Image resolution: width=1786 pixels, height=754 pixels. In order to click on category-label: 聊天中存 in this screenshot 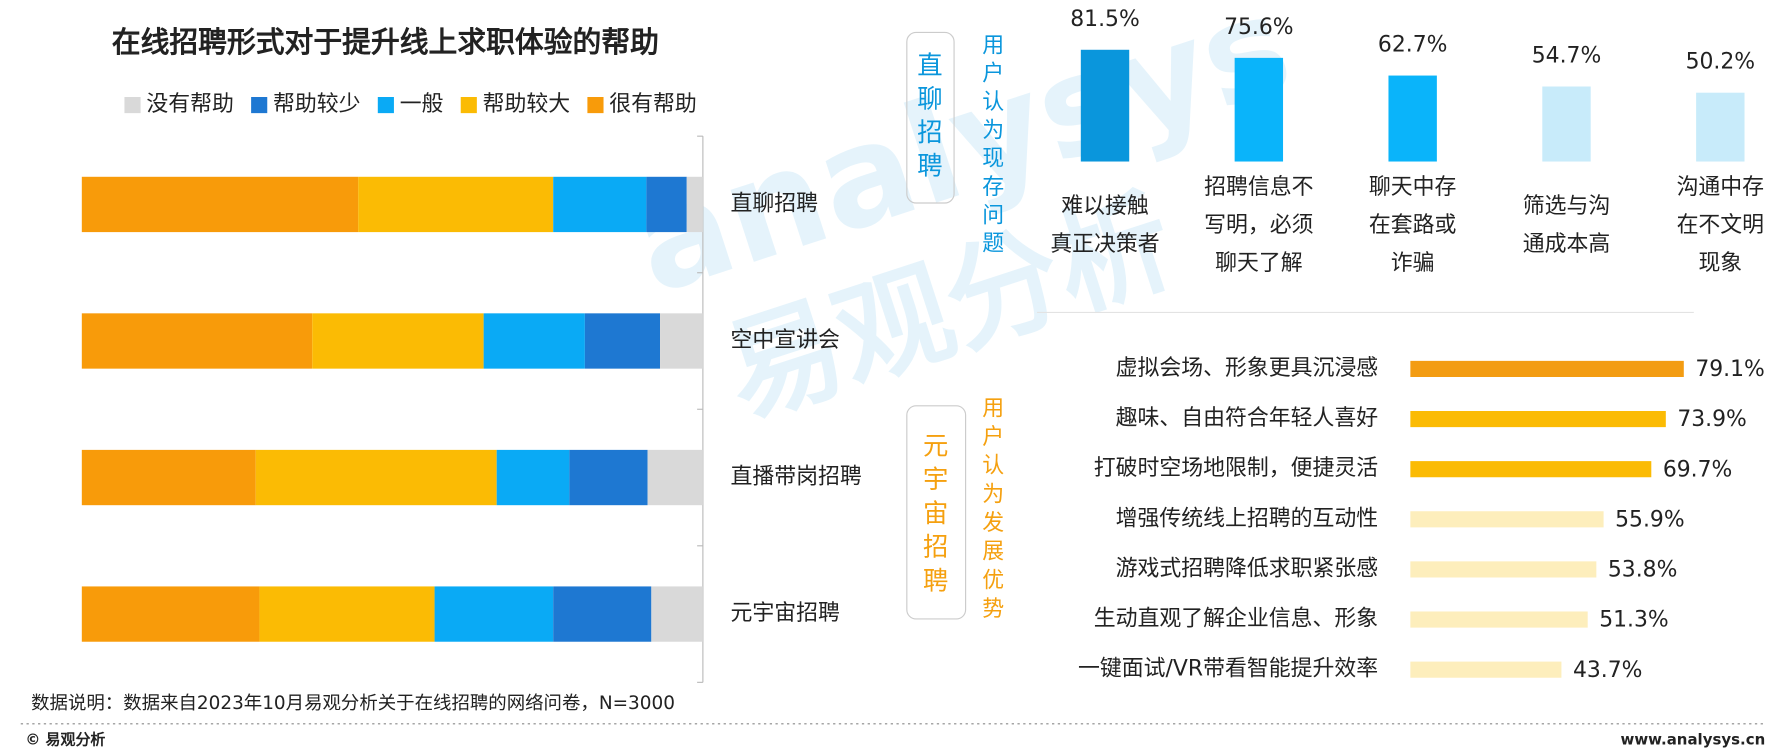, I will do `click(1413, 187)`.